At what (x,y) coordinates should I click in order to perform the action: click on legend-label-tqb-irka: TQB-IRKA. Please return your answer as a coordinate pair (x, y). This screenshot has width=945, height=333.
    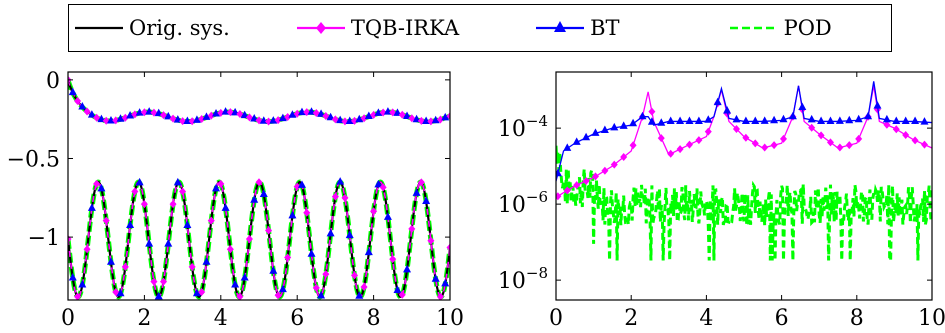
    Looking at the image, I should click on (405, 28).